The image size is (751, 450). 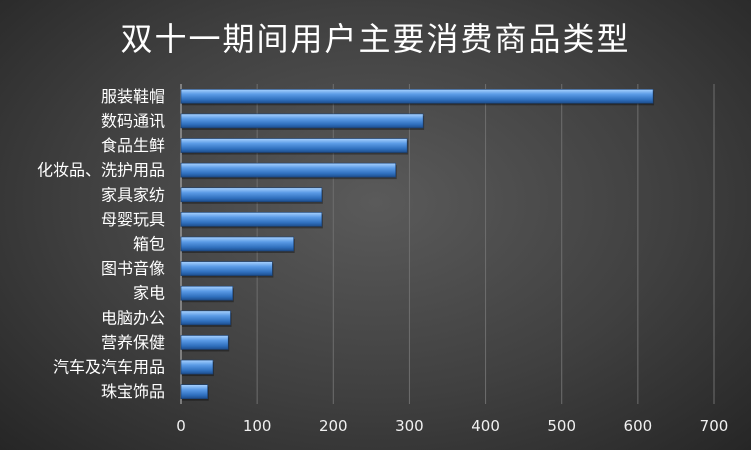 I want to click on category-label: 食品生鲜, so click(x=133, y=145).